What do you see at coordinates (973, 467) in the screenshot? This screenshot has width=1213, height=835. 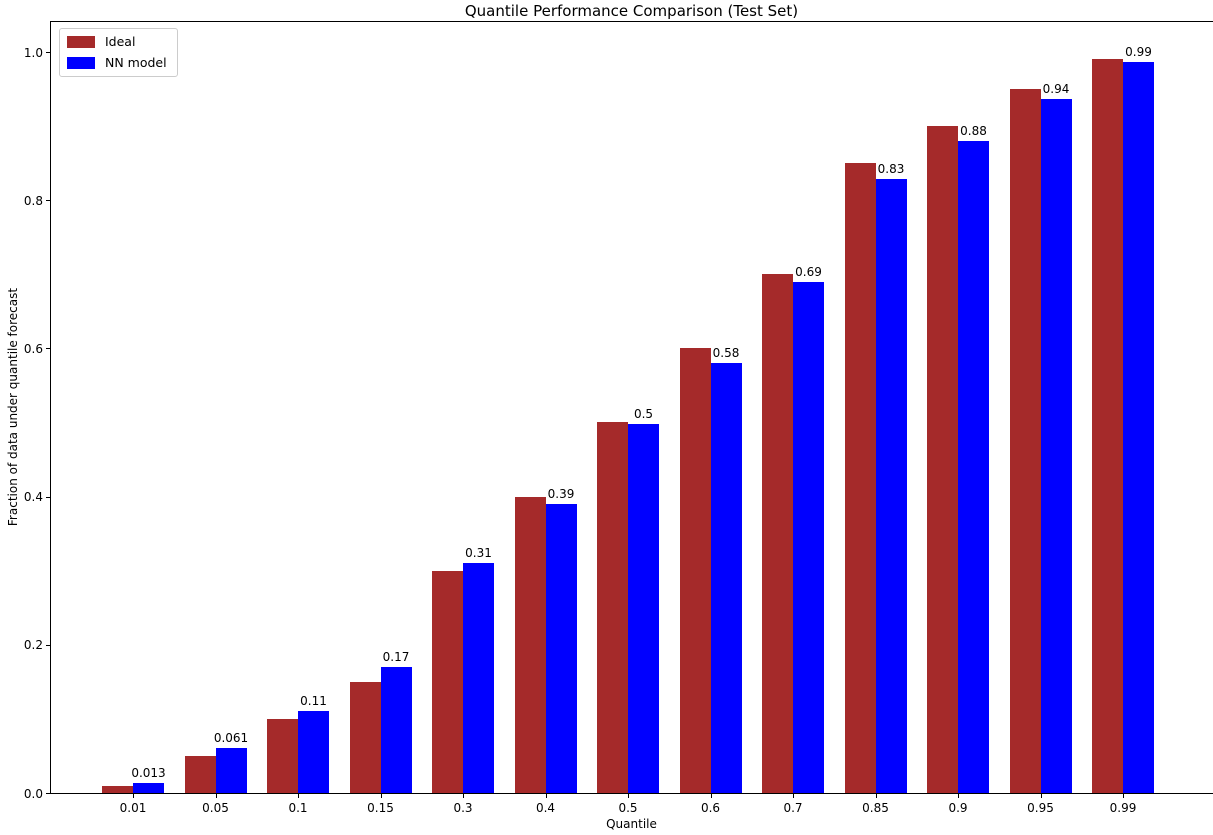 I see `bar-nn-model-0.9` at bounding box center [973, 467].